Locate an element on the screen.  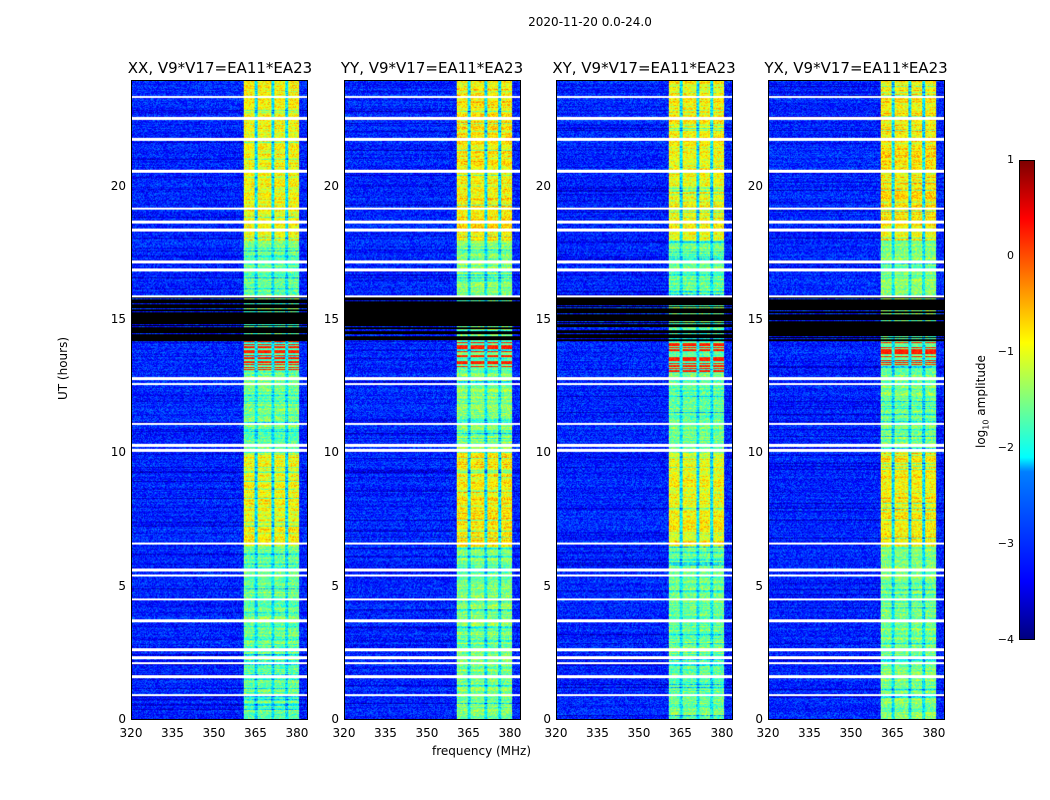
heatmap-panel-xy is located at coordinates (644, 400).